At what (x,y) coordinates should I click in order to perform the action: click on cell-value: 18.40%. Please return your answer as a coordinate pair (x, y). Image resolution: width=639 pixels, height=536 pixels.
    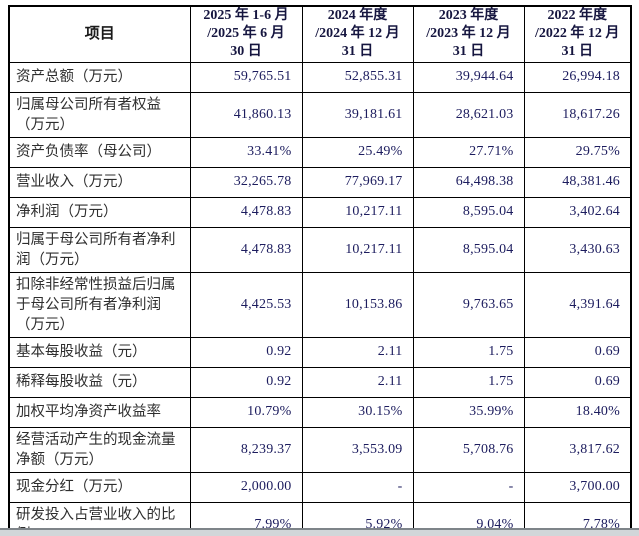
    Looking at the image, I should click on (577, 412).